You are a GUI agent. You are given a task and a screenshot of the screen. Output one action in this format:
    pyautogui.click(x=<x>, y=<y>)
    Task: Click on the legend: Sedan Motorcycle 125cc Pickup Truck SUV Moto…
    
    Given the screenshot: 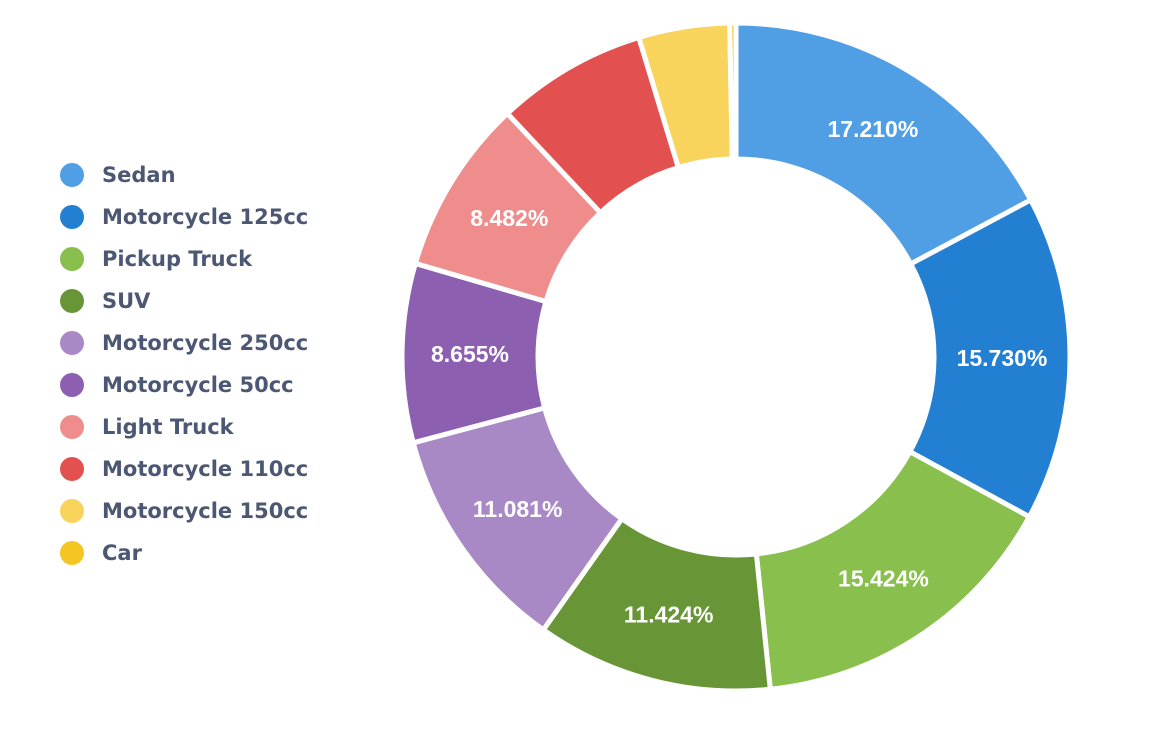 What is the action you would take?
    pyautogui.click(x=184, y=364)
    